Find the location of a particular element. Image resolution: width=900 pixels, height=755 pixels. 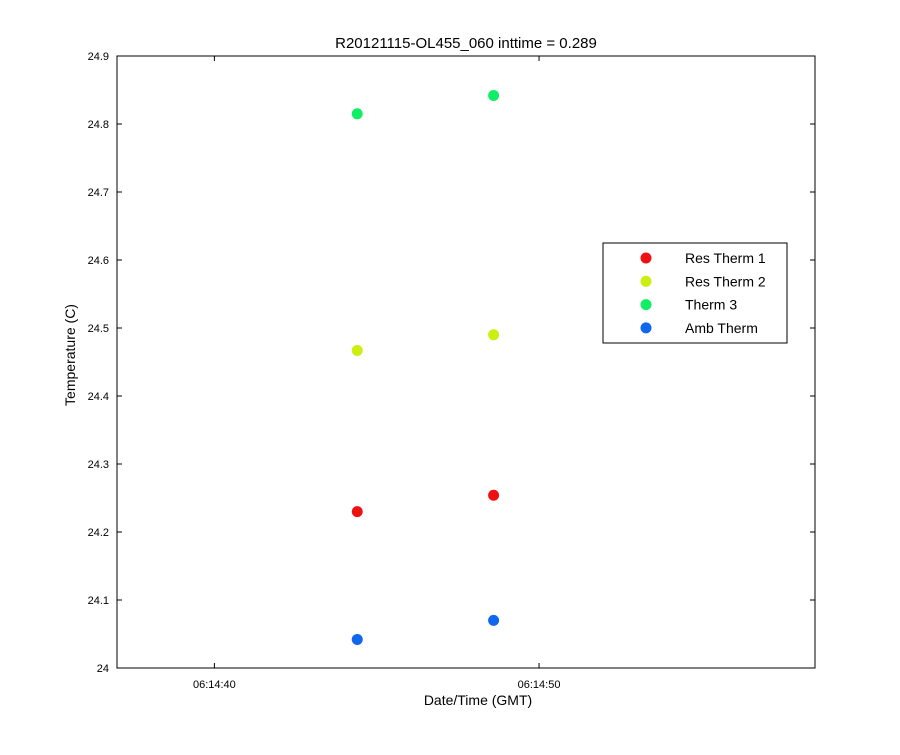

y-tick-label: 24.7 is located at coordinates (98, 193).